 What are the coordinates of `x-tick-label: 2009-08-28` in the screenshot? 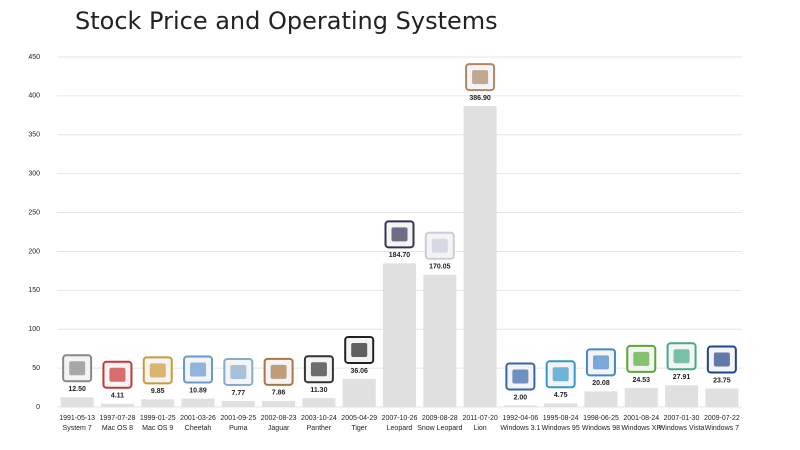 It's located at (440, 418).